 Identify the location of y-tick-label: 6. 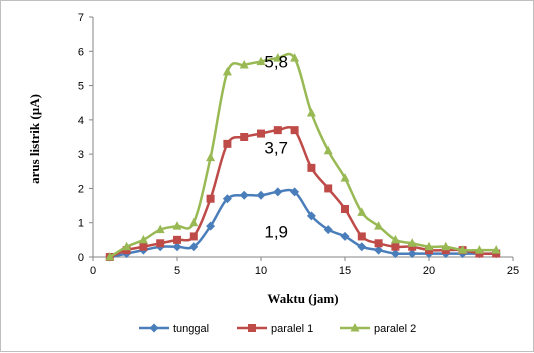
(81, 52).